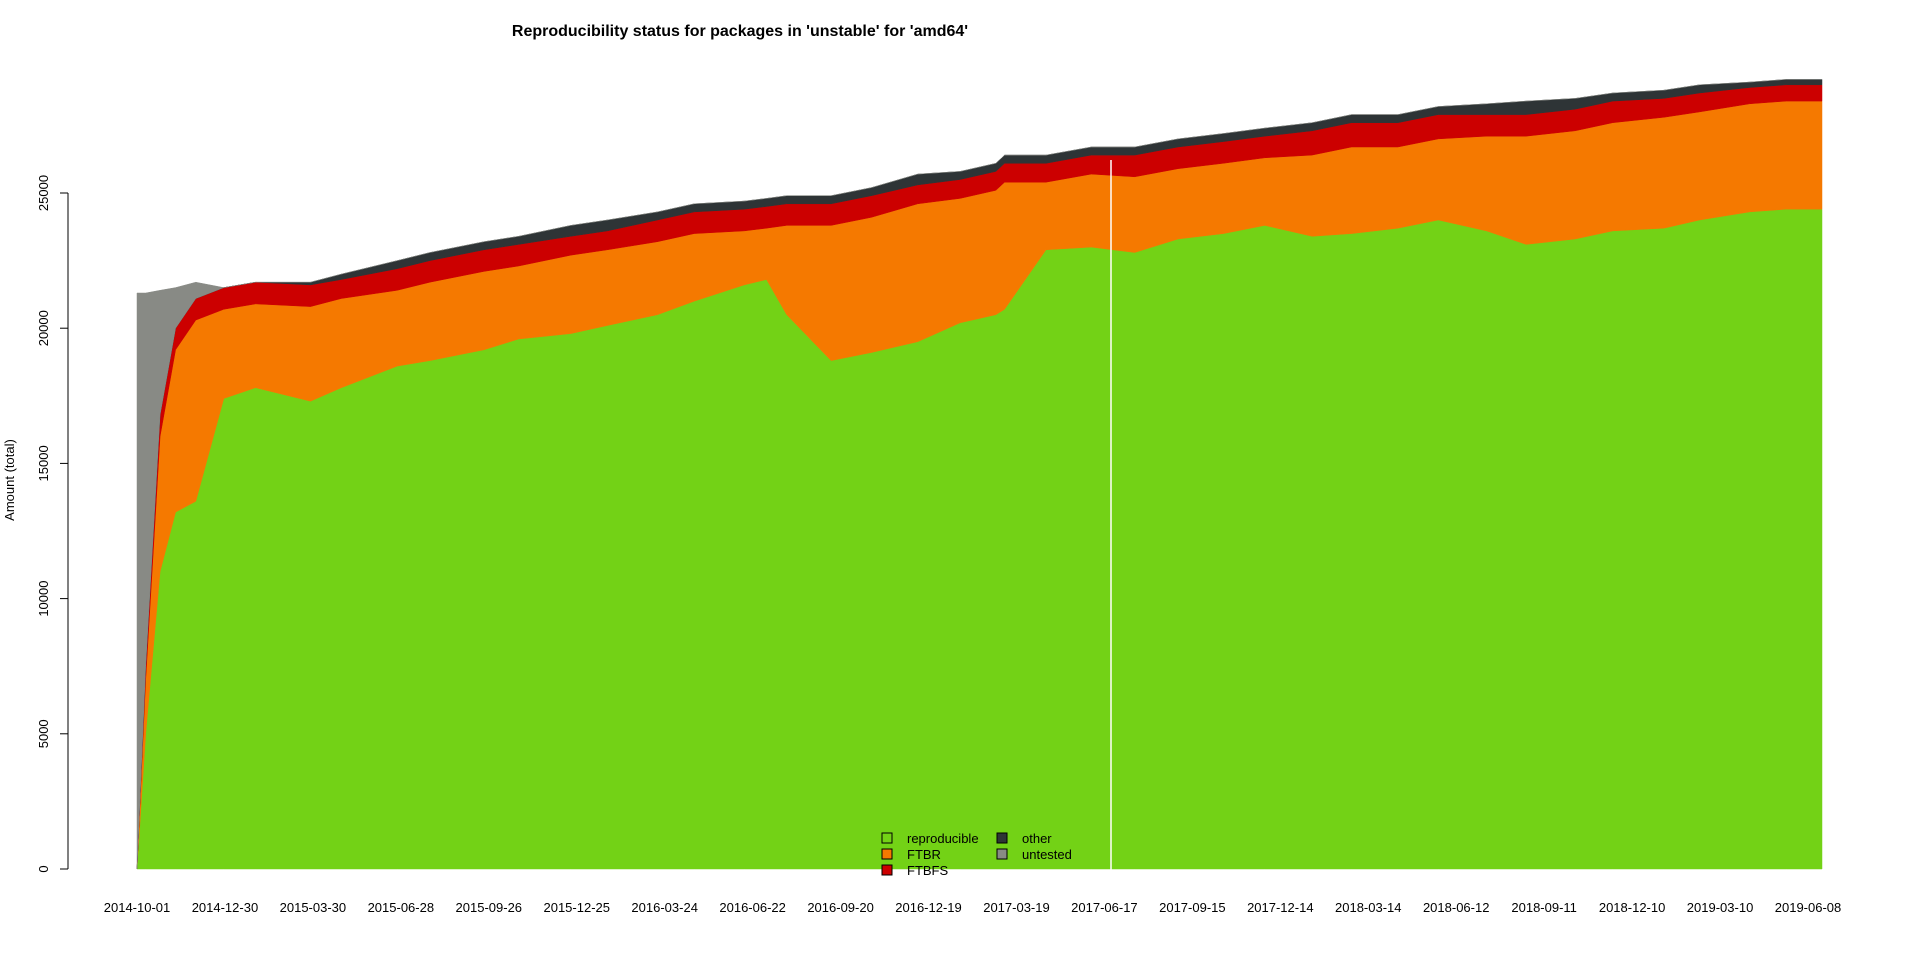 This screenshot has width=1920, height=960. I want to click on y-tick-label: 25000, so click(43, 193).